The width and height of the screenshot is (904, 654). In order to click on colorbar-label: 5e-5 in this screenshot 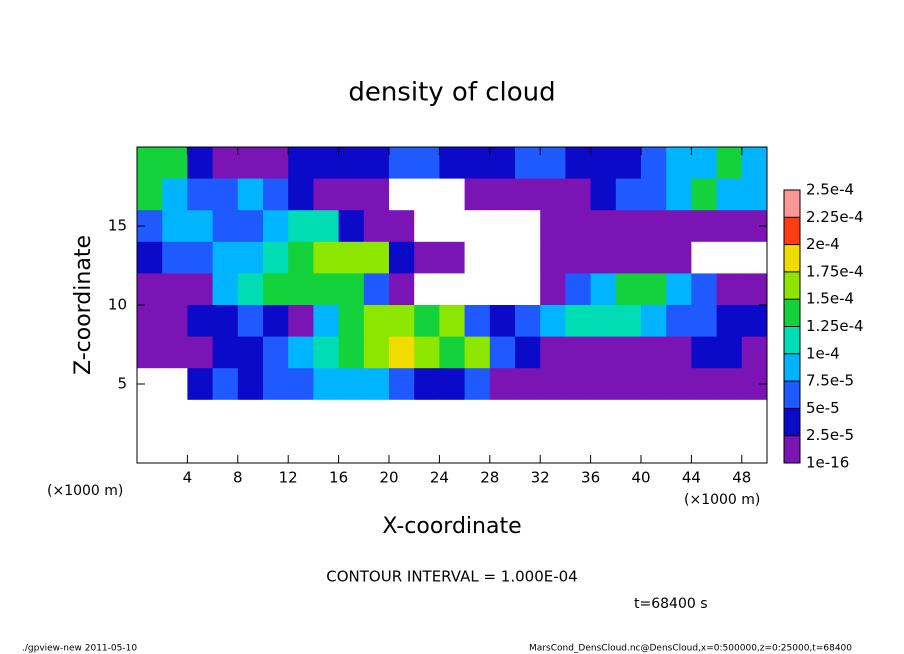, I will do `click(823, 408)`.